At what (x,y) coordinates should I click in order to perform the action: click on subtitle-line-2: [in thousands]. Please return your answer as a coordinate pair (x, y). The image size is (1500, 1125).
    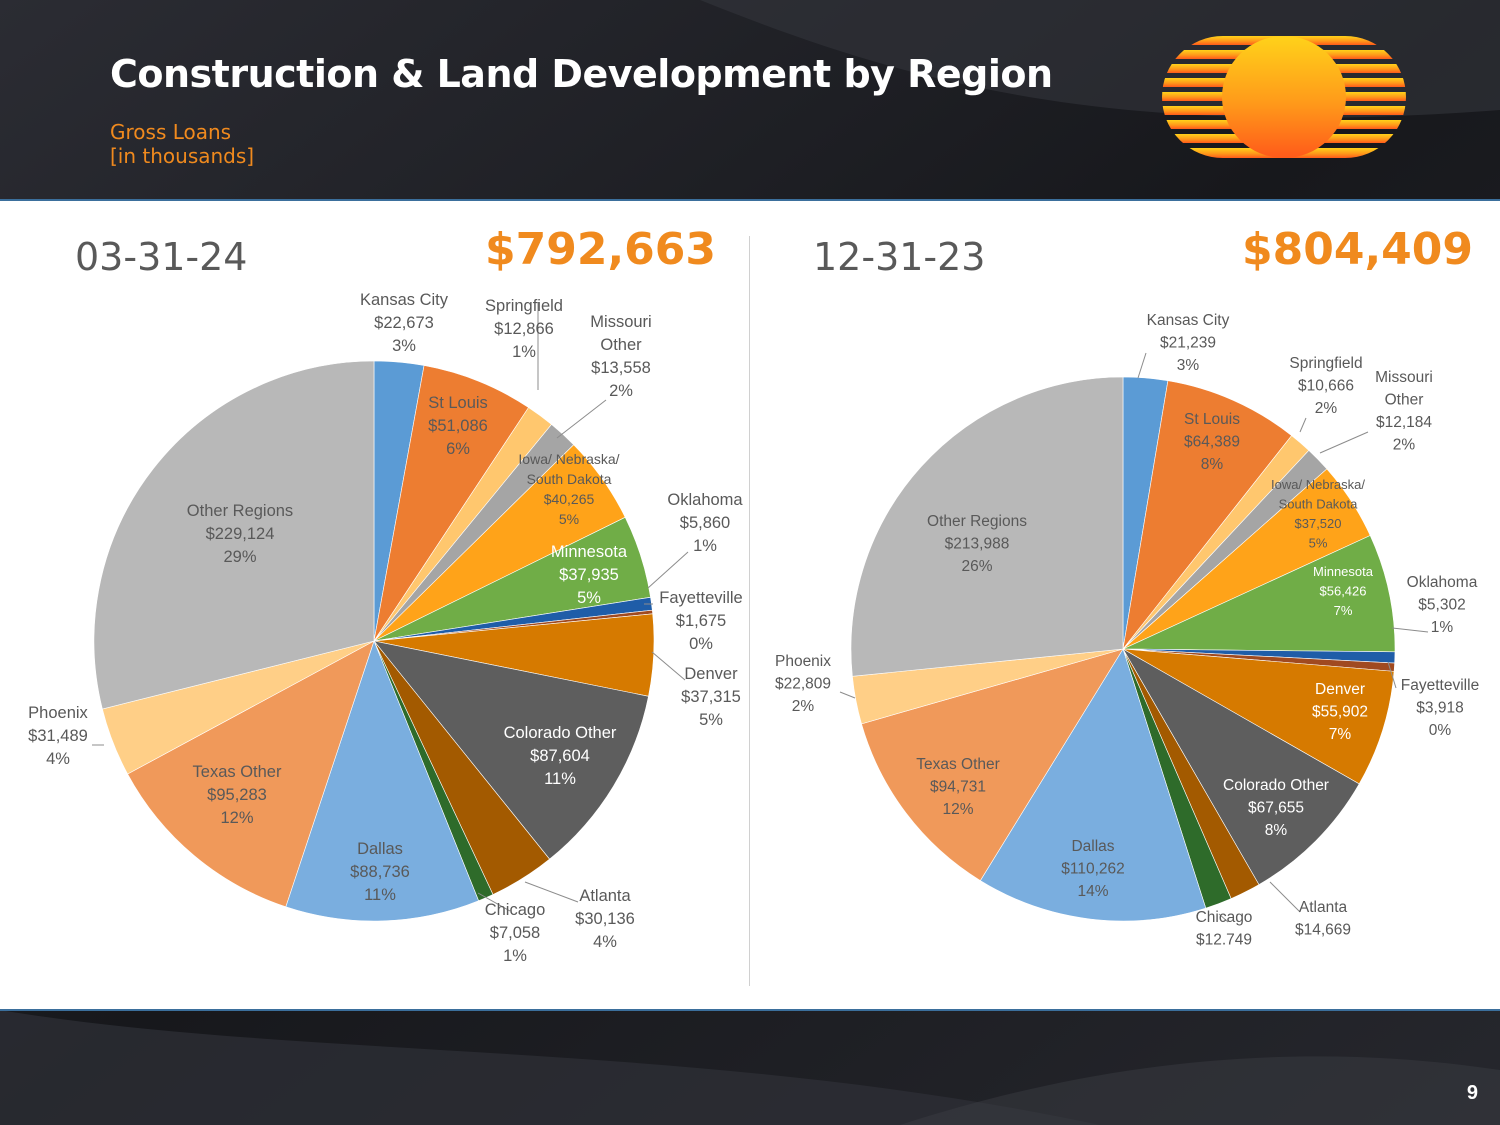
    Looking at the image, I should click on (182, 156).